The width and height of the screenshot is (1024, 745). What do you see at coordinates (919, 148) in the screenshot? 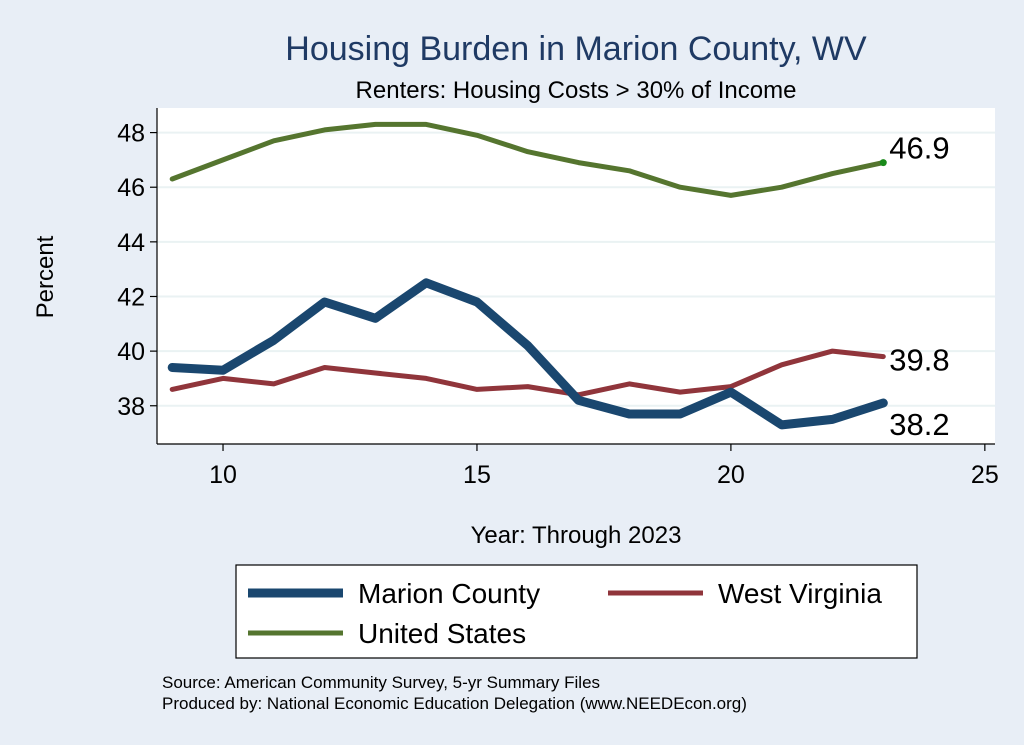
I see `end-label-united-states: 46.9` at bounding box center [919, 148].